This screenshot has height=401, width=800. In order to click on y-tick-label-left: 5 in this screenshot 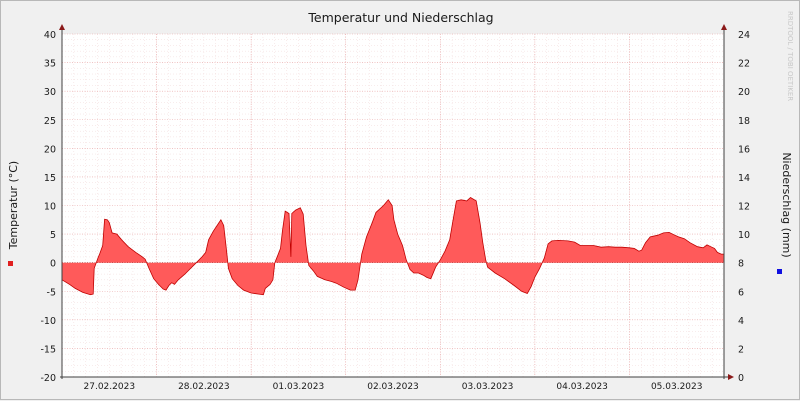, I will do `click(53, 235)`.